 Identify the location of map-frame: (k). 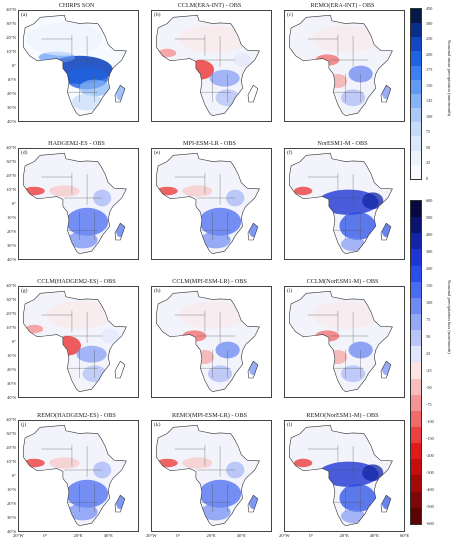
(211, 476).